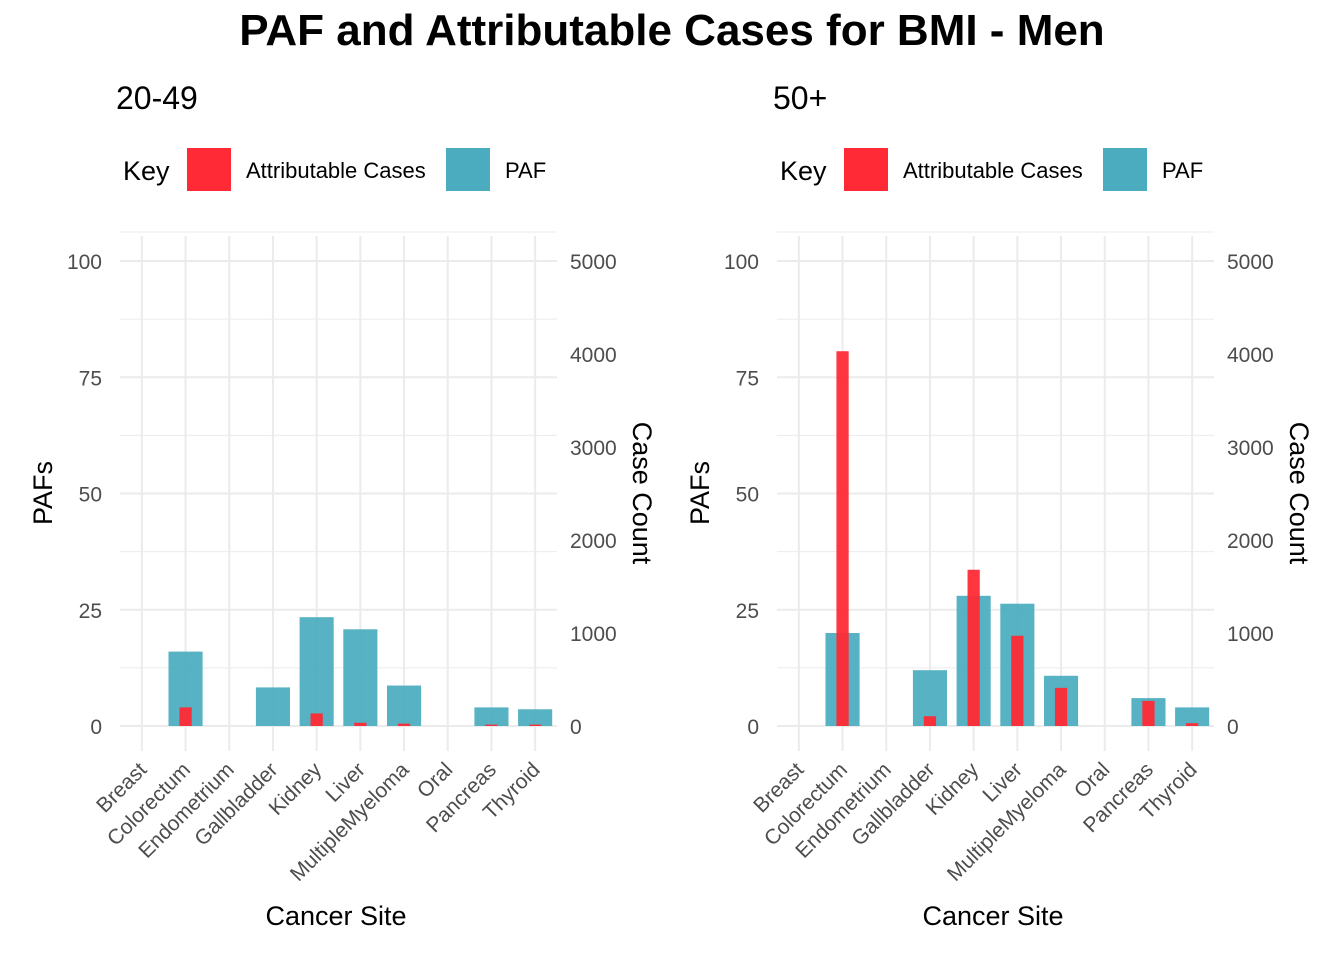 This screenshot has width=1344, height=960. I want to click on chart-main-title: PAF and Attributable Cases for BMI - Men, so click(672, 30).